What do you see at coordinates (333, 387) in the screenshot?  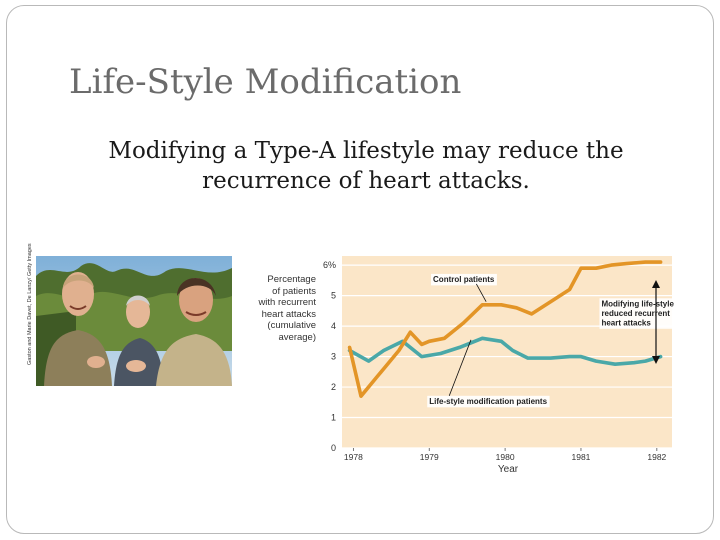 I see `y-tick-label: 2` at bounding box center [333, 387].